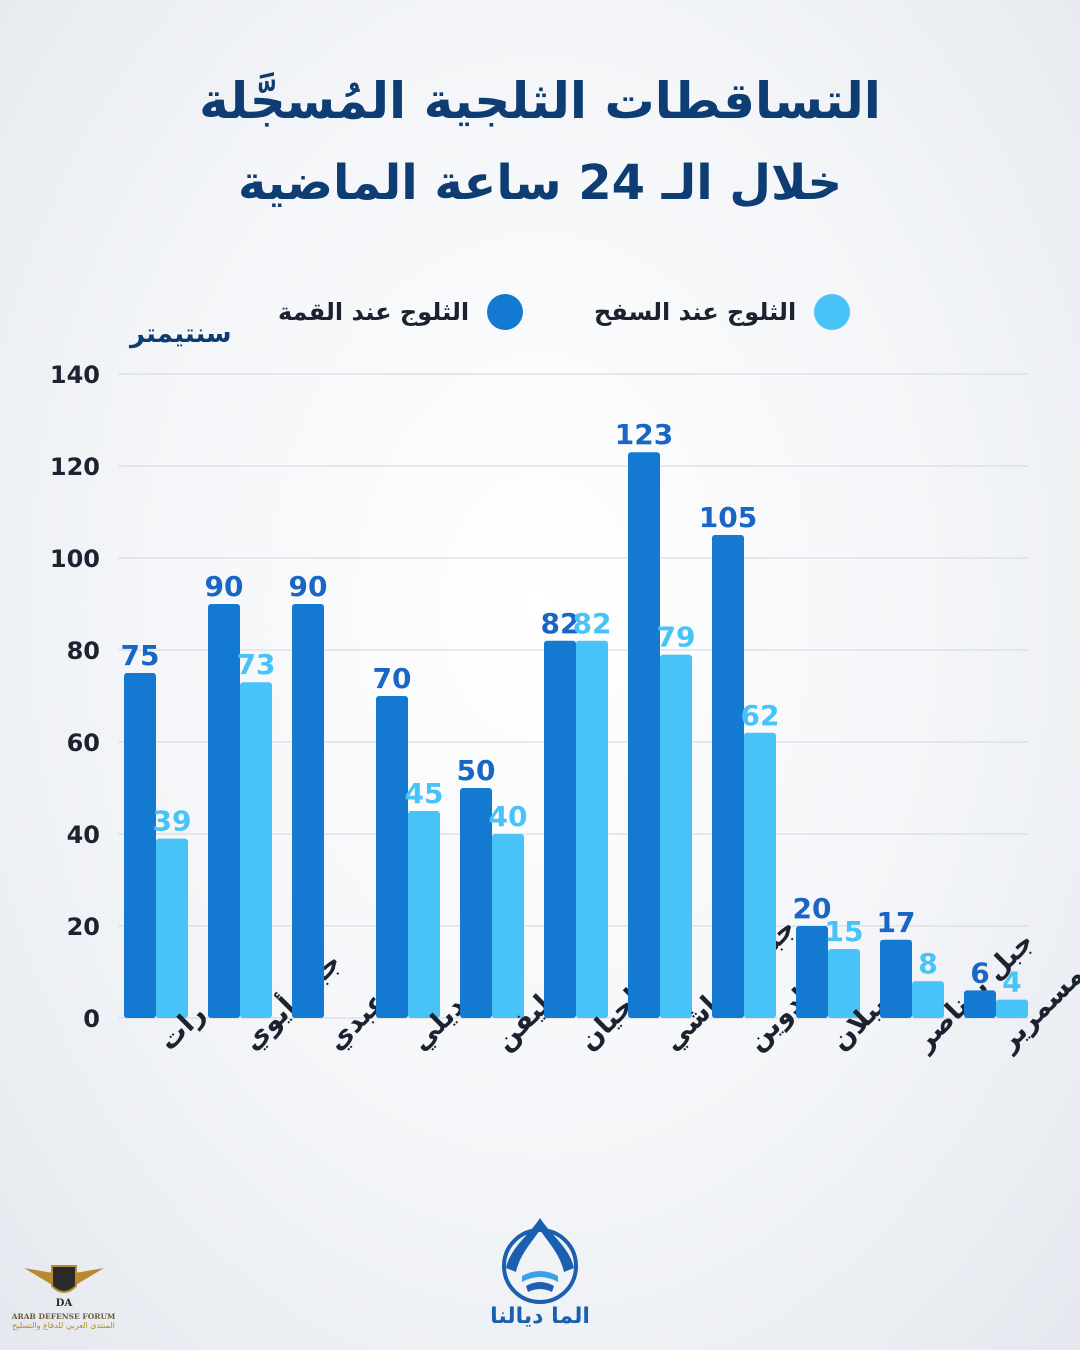 This screenshot has height=1350, width=1080. I want to click on legend-peak-label: الثلوج عند القمة, so click(374, 312).